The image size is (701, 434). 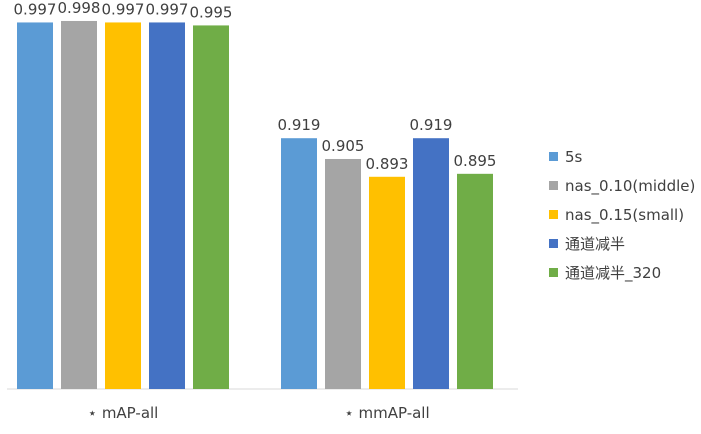 What do you see at coordinates (123, 9) in the screenshot?
I see `data-label-1-3: 0.997` at bounding box center [123, 9].